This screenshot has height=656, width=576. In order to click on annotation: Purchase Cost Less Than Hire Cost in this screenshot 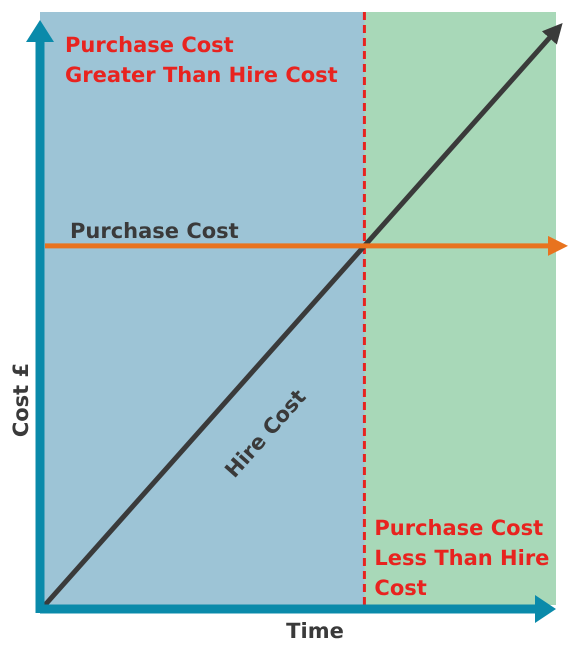, I will do `click(462, 558)`.